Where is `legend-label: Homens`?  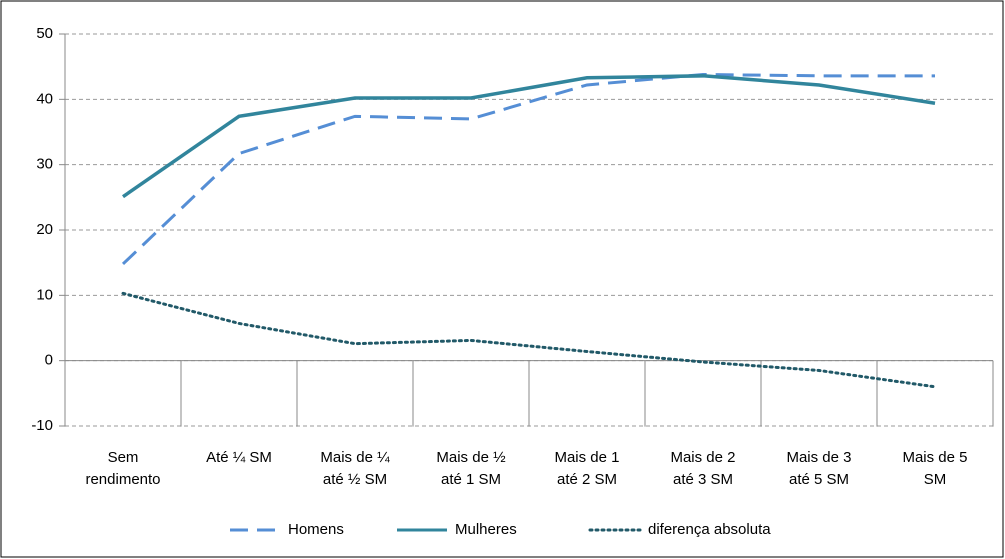
legend-label: Homens is located at coordinates (316, 529).